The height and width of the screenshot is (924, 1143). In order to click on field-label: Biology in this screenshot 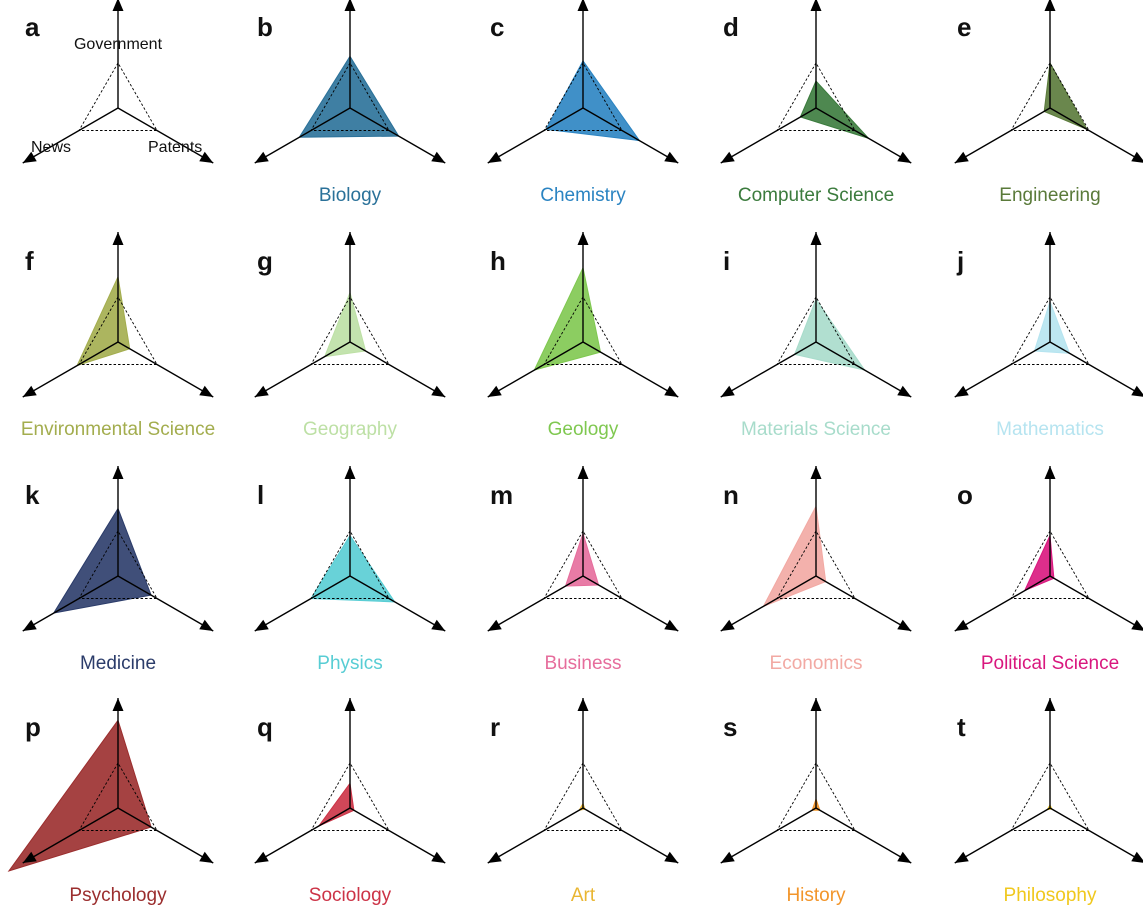, I will do `click(350, 195)`.